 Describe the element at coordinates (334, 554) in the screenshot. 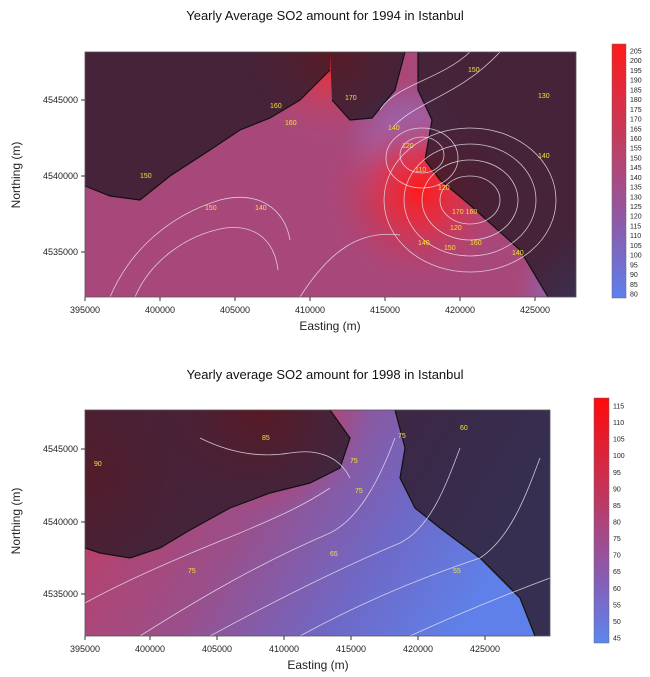

I see `contour-label: 65` at that location.